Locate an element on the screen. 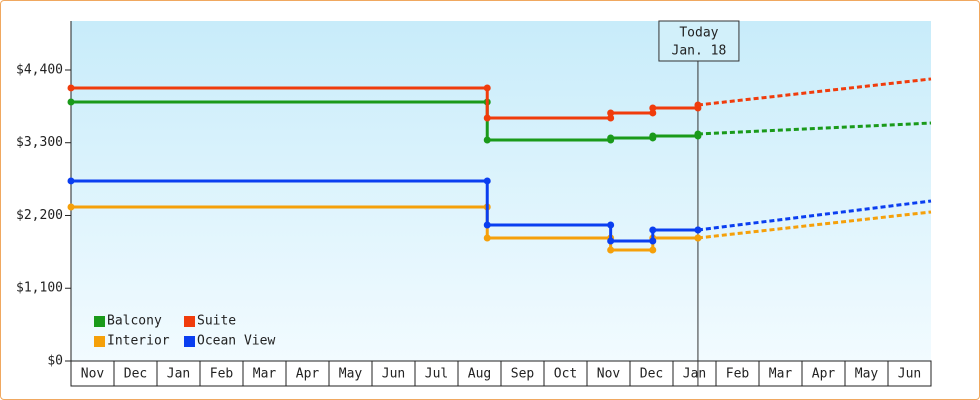 Image resolution: width=980 pixels, height=400 pixels. today-label: Jan. 18 is located at coordinates (699, 51).